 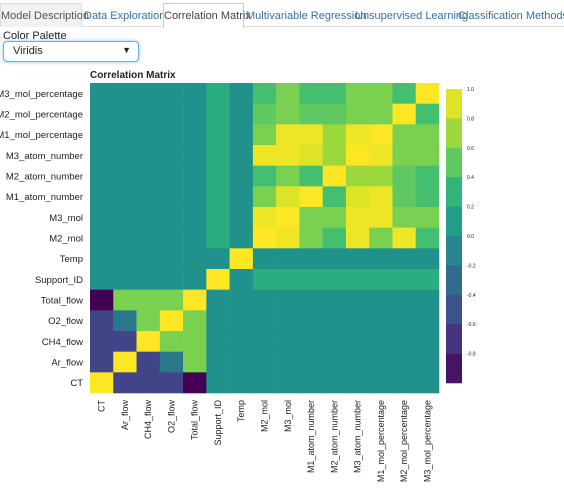 What do you see at coordinates (125, 16) in the screenshot?
I see `tab-data-exploration: Data Exploration` at bounding box center [125, 16].